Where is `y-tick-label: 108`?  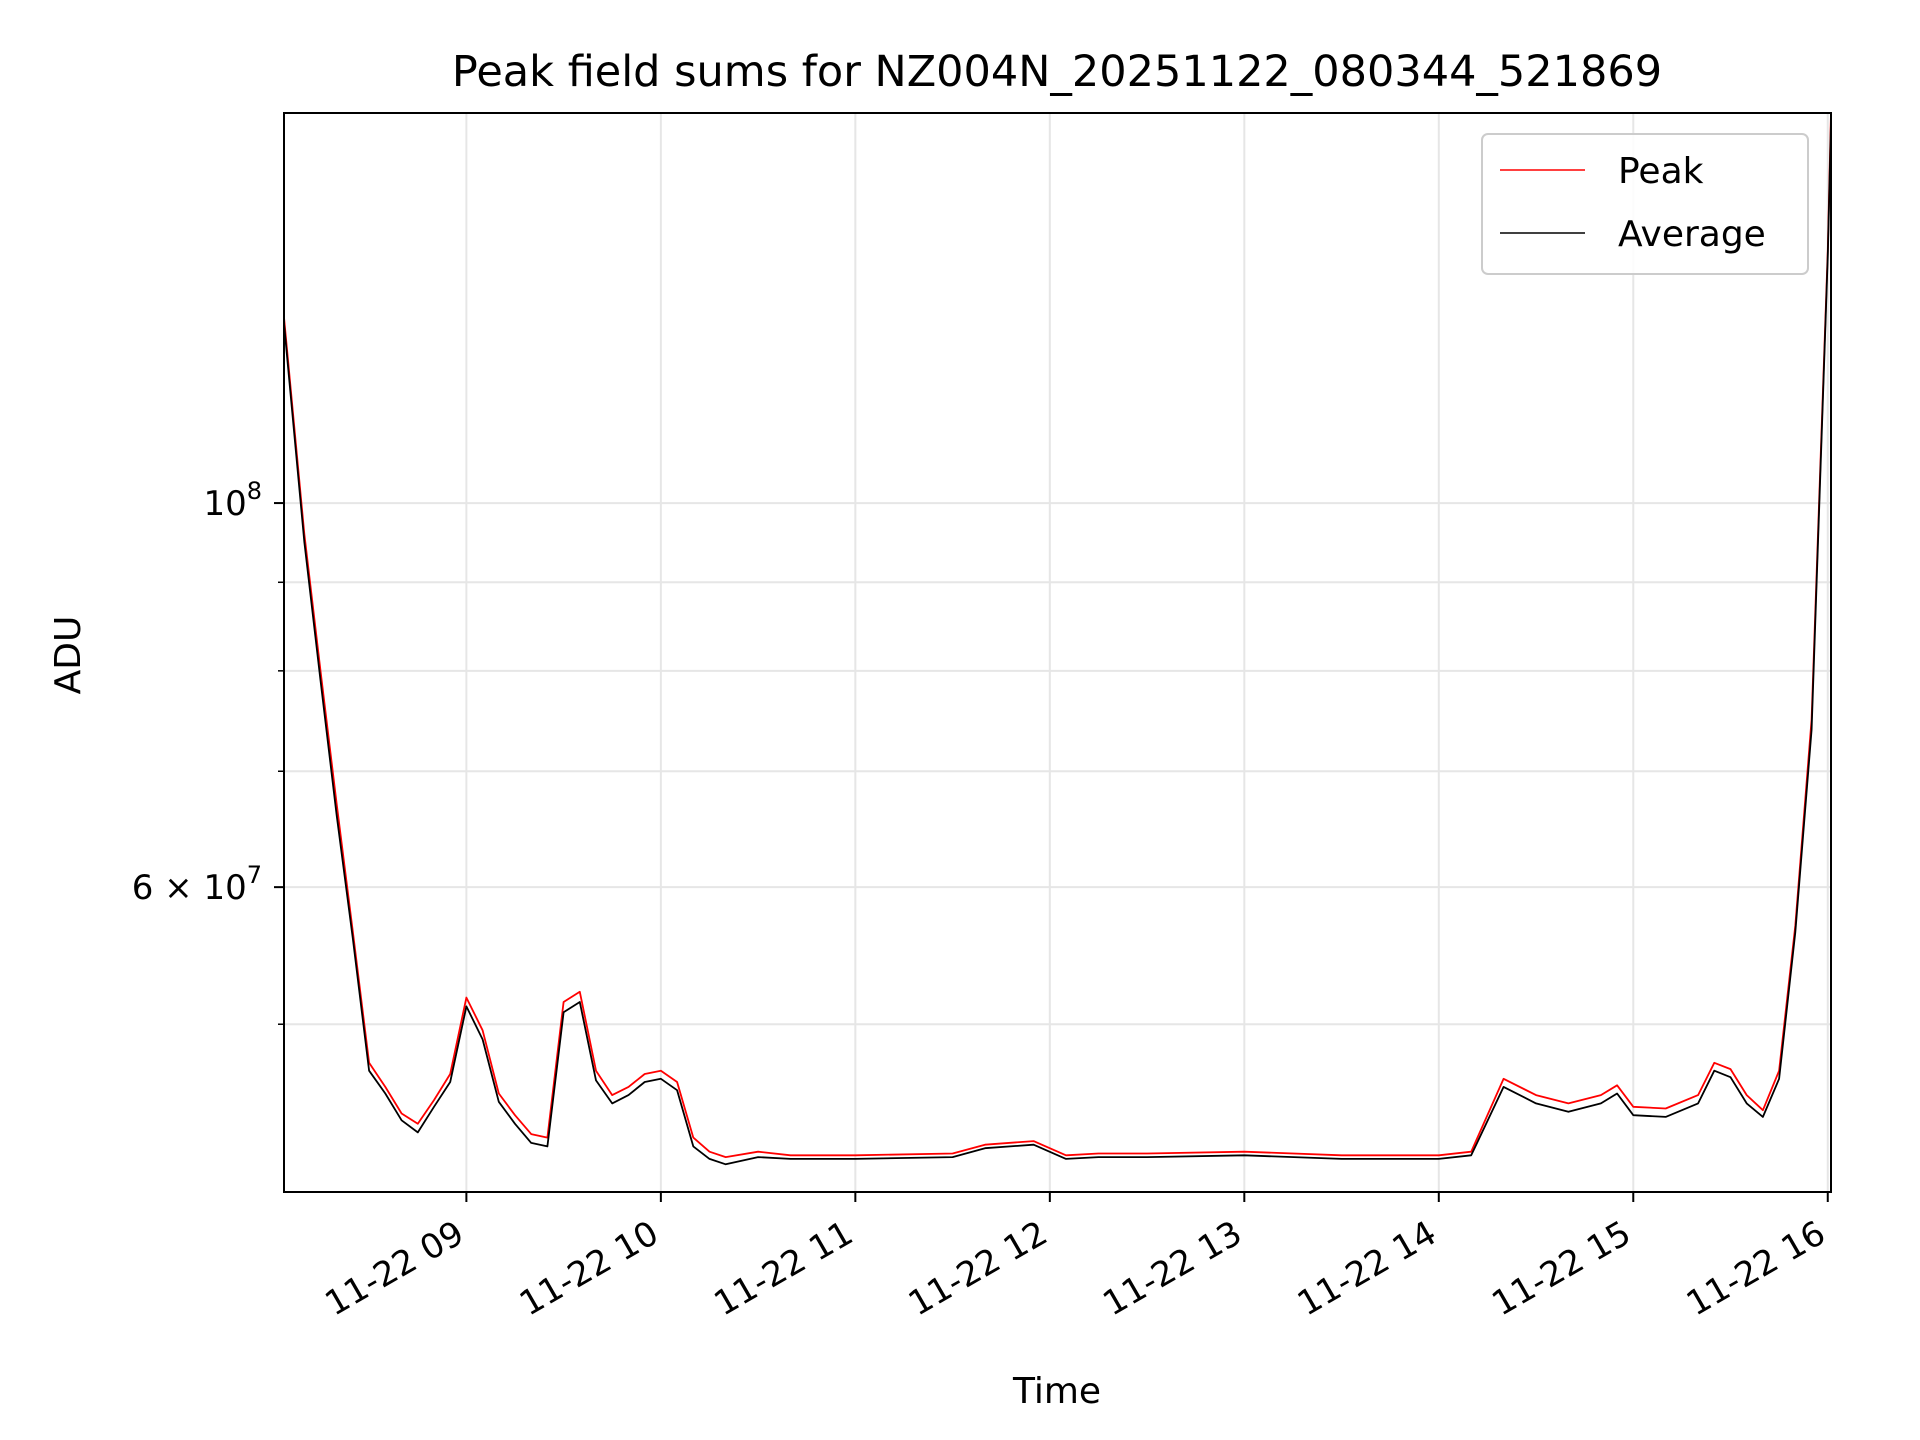 y-tick-label: 108 is located at coordinates (232, 500).